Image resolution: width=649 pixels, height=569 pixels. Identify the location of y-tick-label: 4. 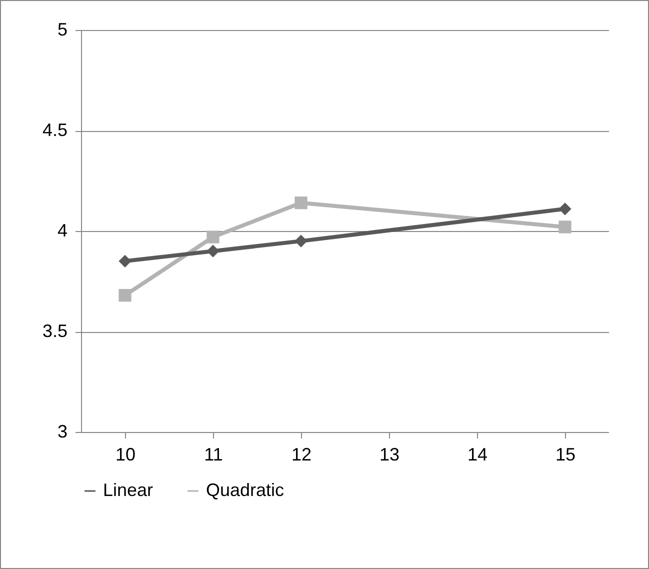
(62, 230).